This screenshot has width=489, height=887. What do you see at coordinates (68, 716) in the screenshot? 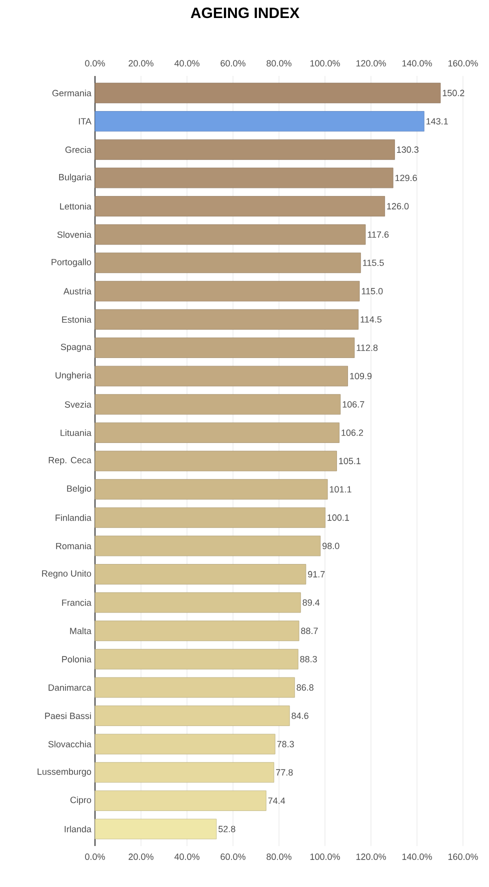
I see `y-tick-label: Paesi Bassi` at bounding box center [68, 716].